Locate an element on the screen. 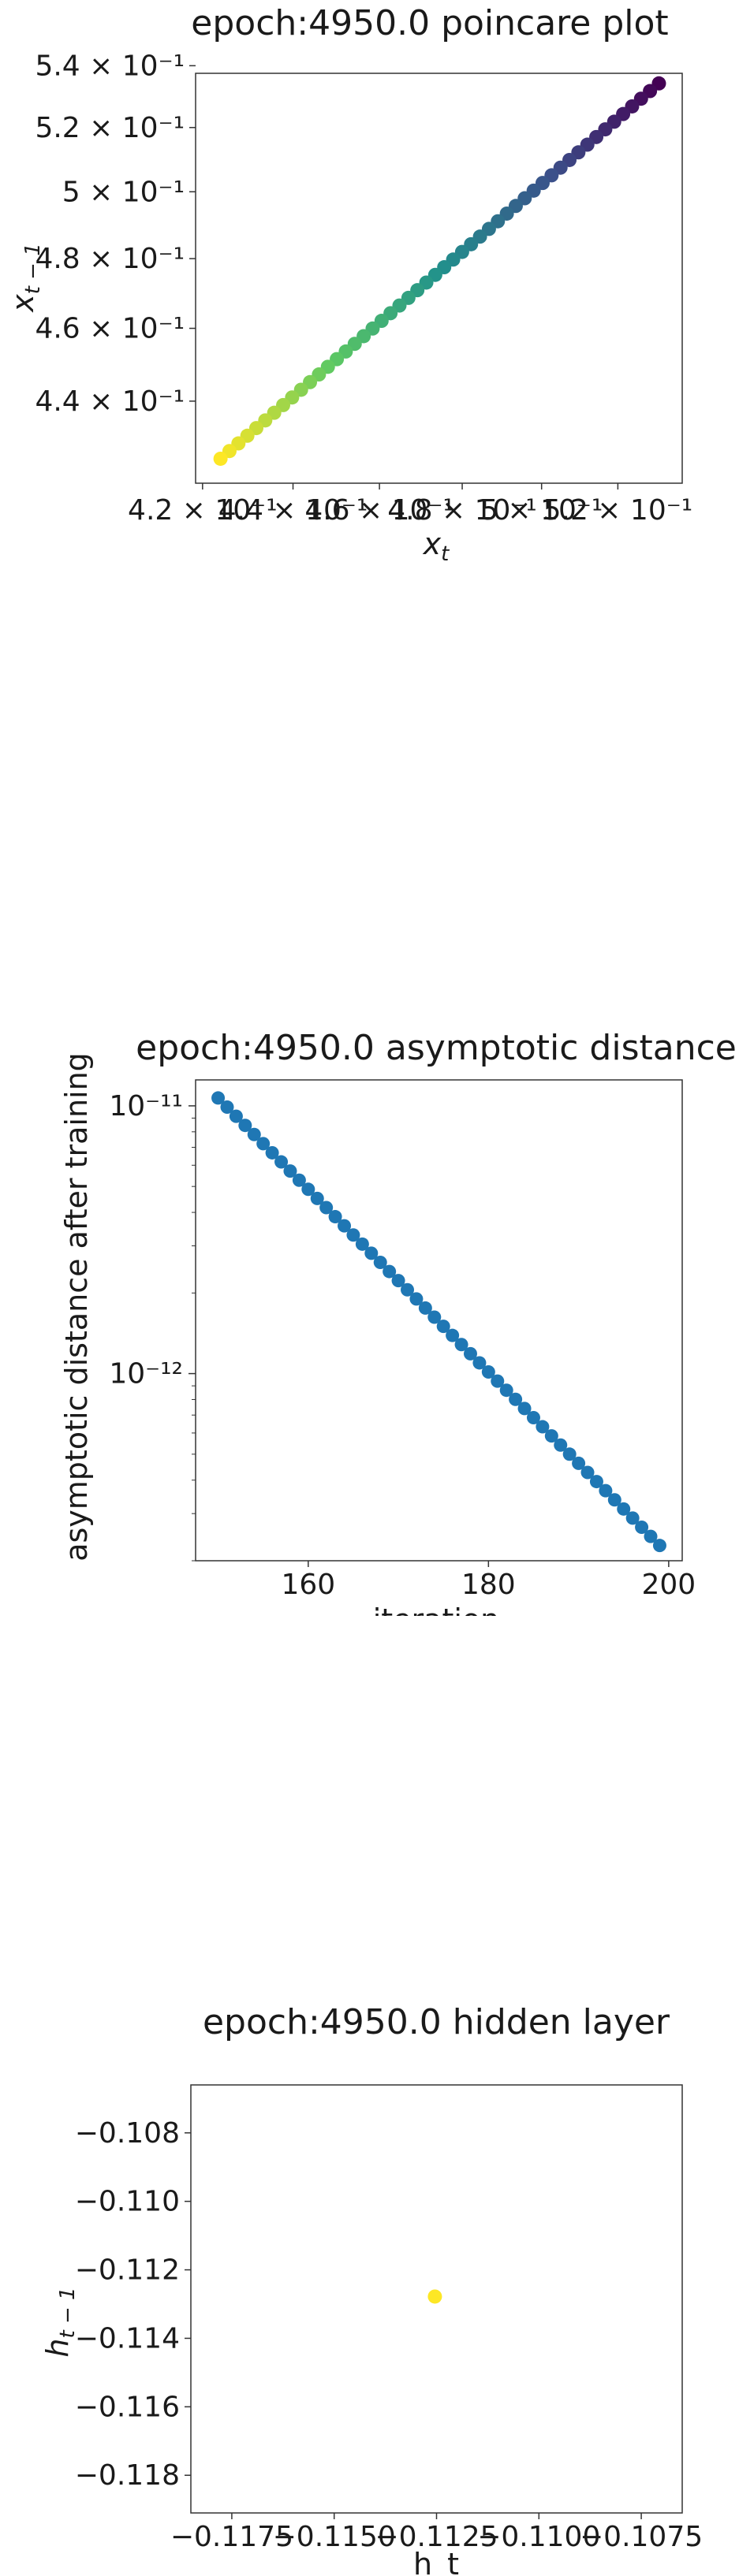 This screenshot has width=739, height=2576. x-tick-label: 200 is located at coordinates (669, 1585).